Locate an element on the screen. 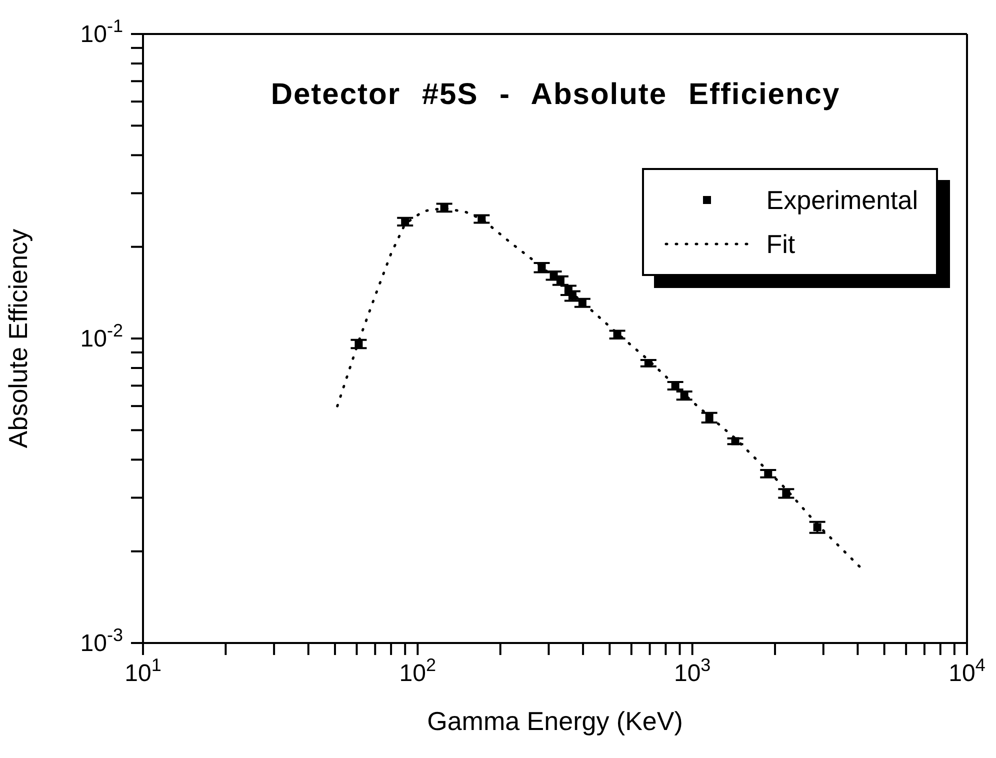 This screenshot has height=758, width=996. legend-label: Fit is located at coordinates (781, 244).